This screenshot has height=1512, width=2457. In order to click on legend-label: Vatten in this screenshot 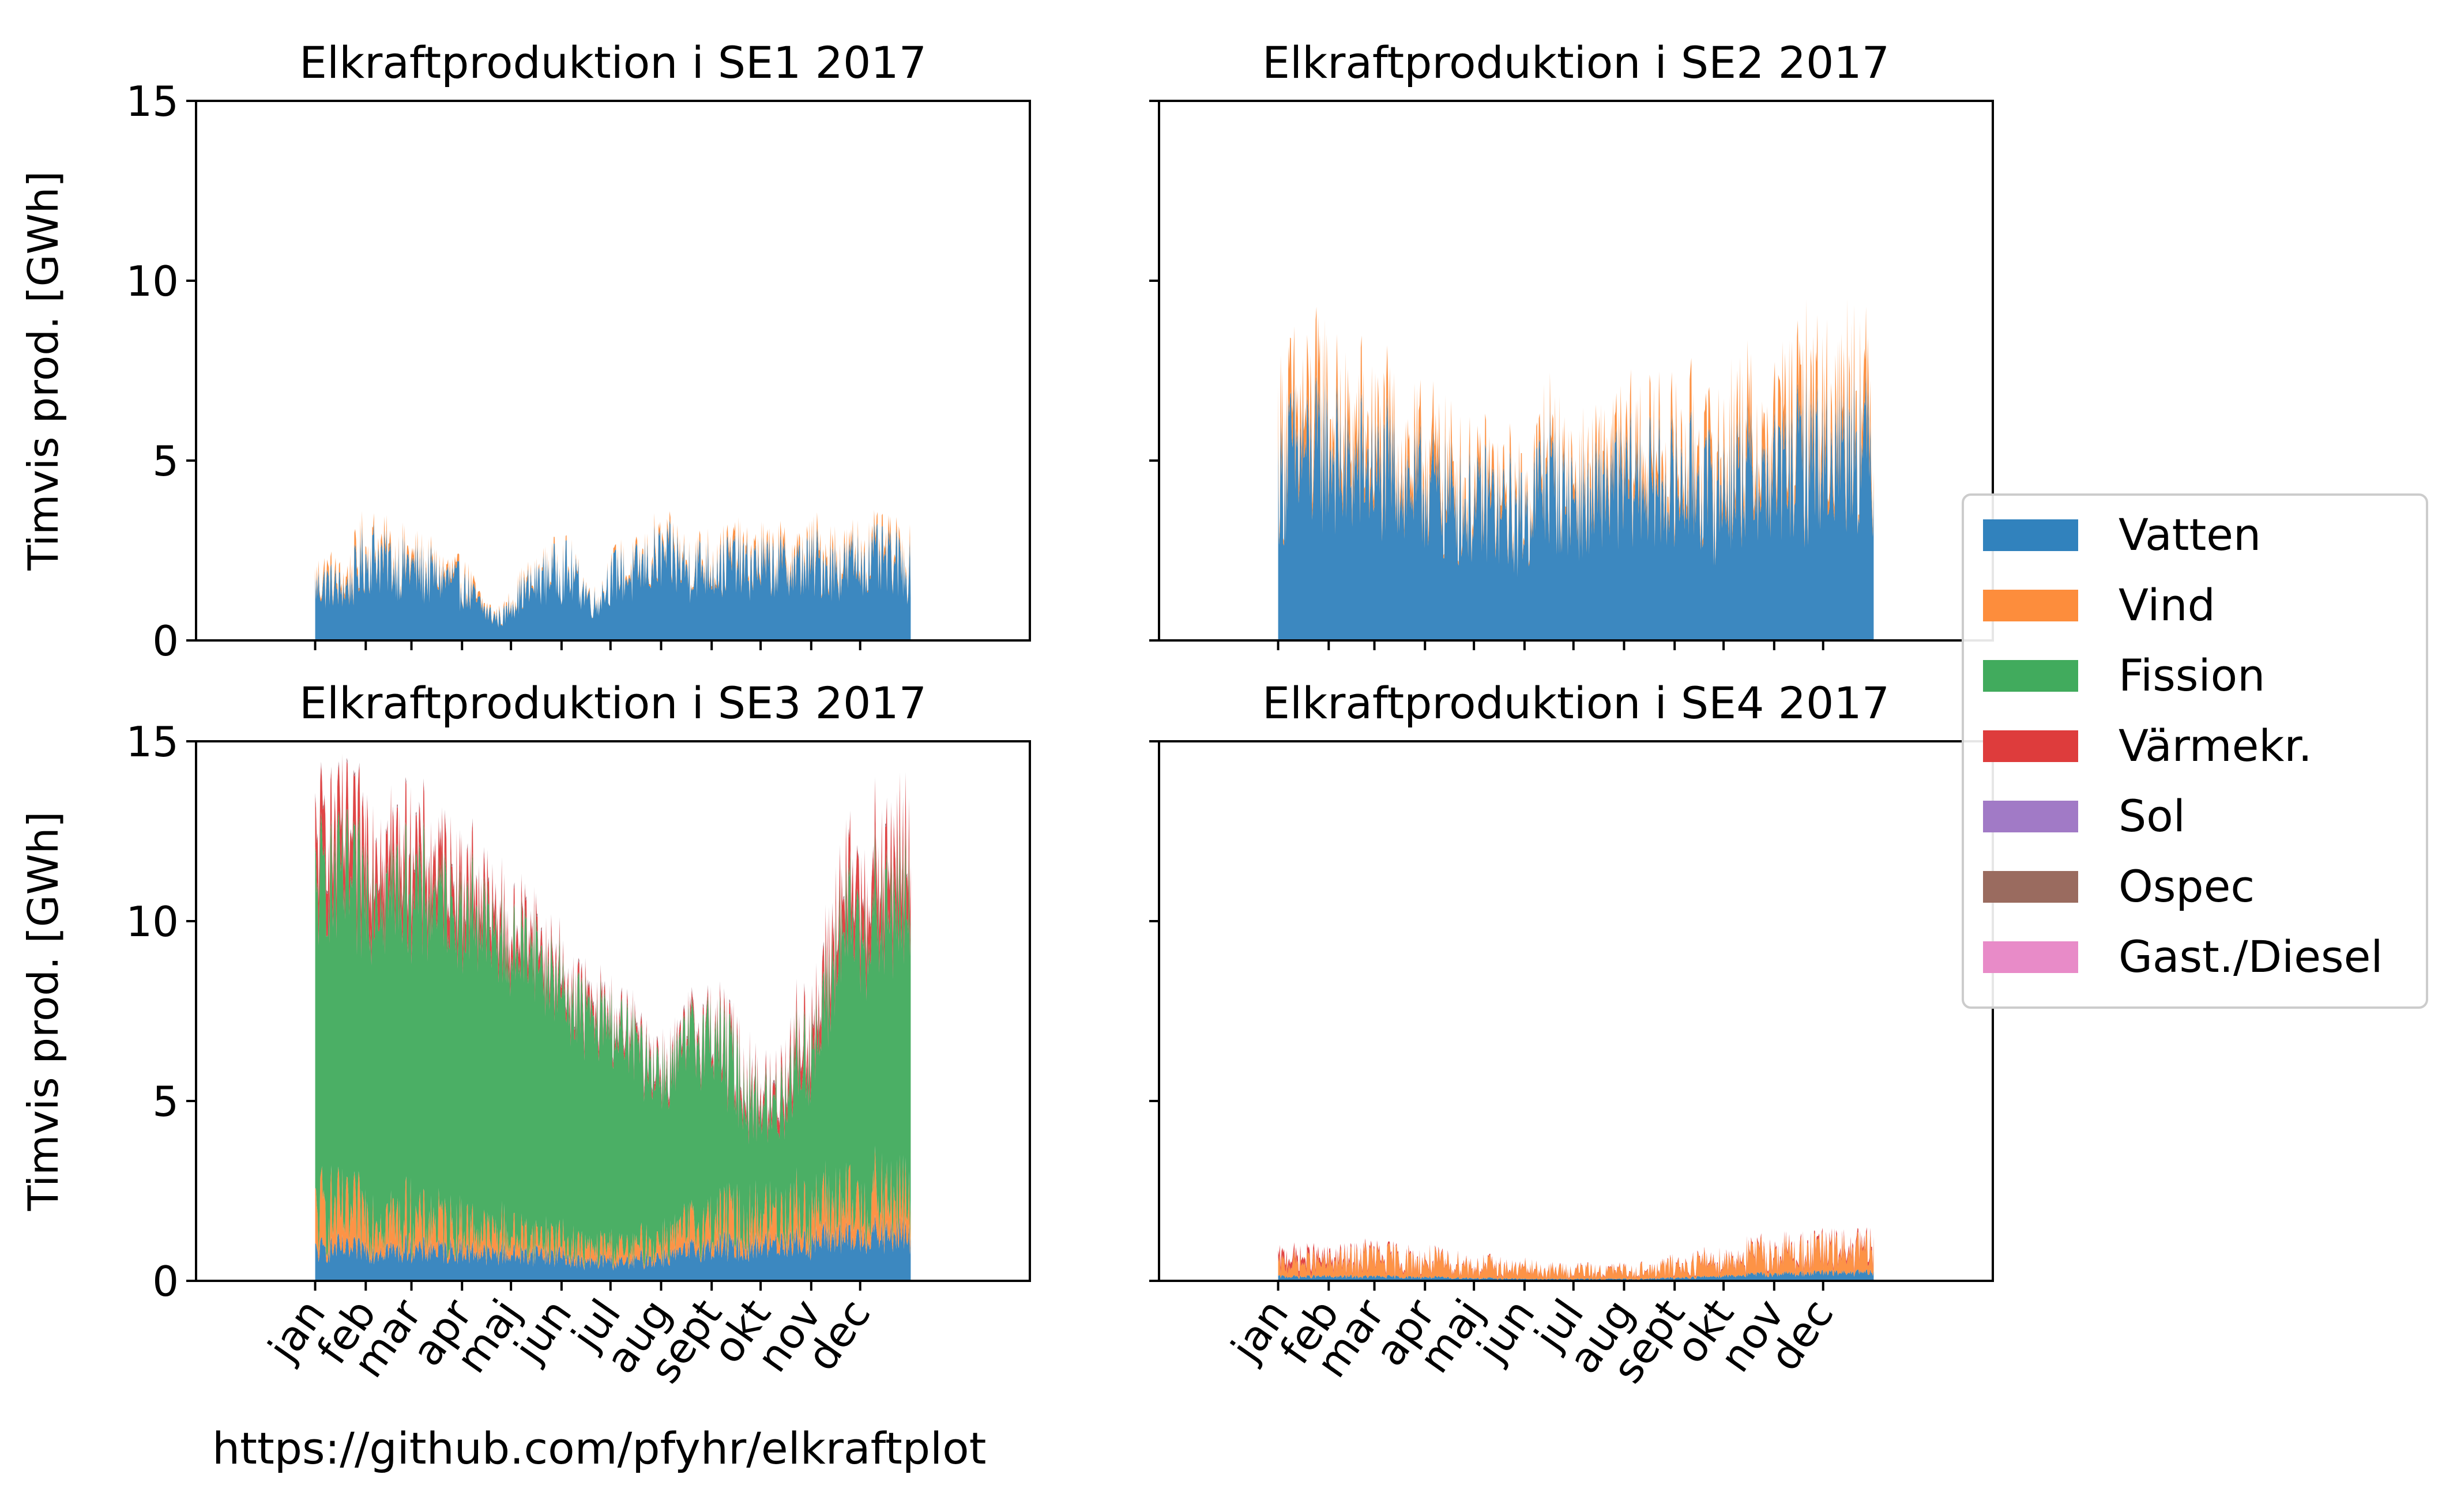, I will do `click(2190, 534)`.